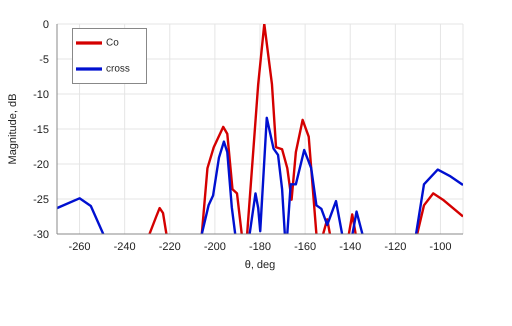 The height and width of the screenshot is (326, 512). Describe the element at coordinates (41, 234) in the screenshot. I see `y-tick-label: -30` at that location.